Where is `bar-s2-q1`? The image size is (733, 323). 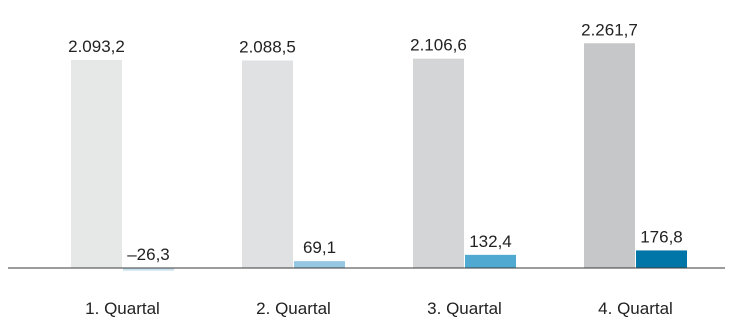 bar-s2-q1 is located at coordinates (148, 269).